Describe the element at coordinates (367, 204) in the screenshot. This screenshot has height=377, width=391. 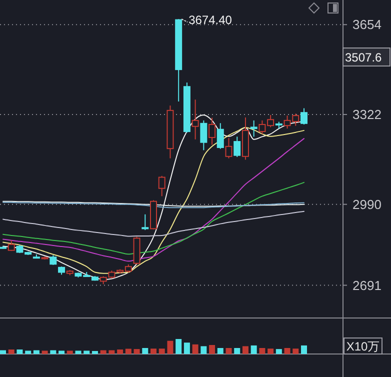
I see `y-tick-label: 2990` at that location.